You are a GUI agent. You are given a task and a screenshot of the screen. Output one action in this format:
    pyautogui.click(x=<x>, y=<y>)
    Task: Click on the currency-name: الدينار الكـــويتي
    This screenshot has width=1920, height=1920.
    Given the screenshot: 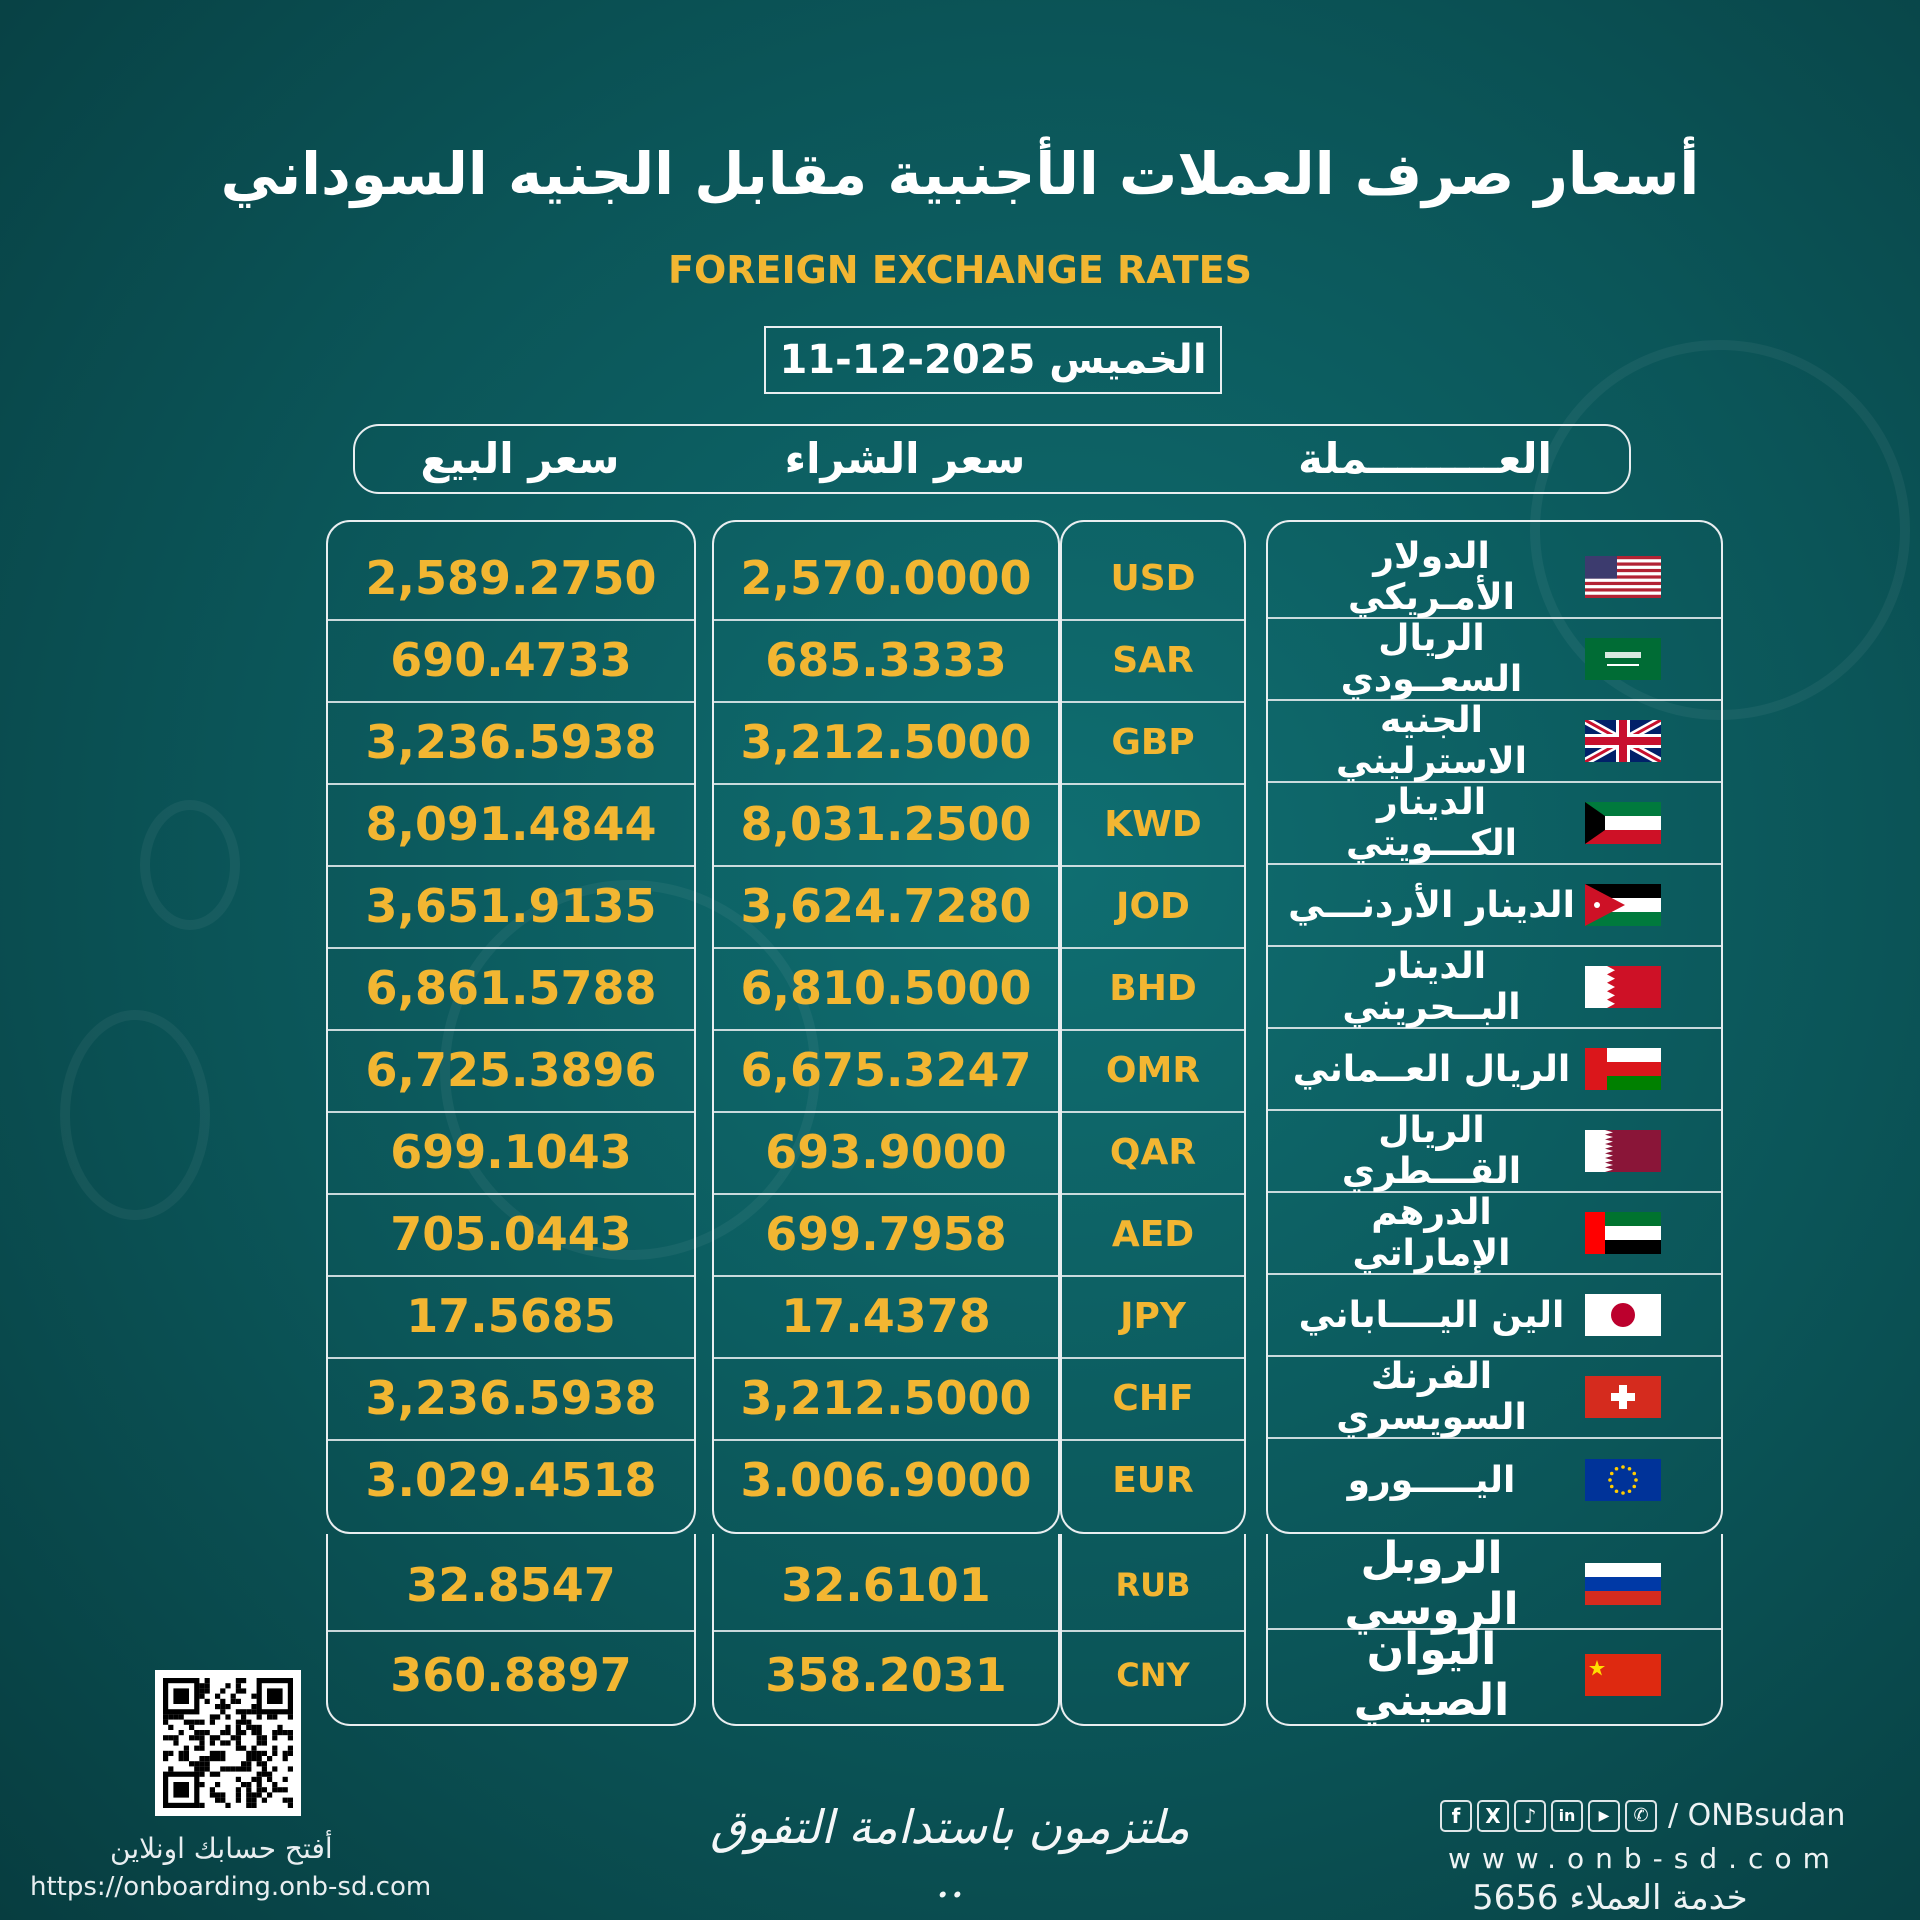 What is the action you would take?
    pyautogui.click(x=1431, y=823)
    